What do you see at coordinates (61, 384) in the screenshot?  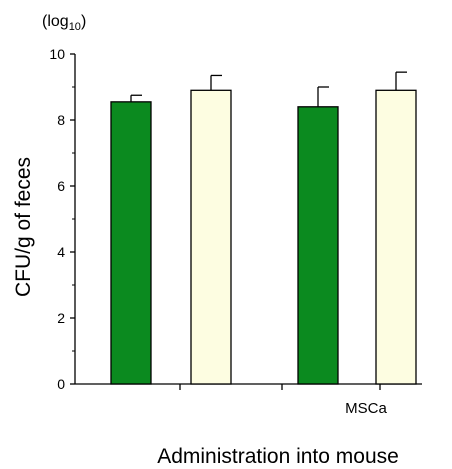 I see `y-tick-label: 0` at bounding box center [61, 384].